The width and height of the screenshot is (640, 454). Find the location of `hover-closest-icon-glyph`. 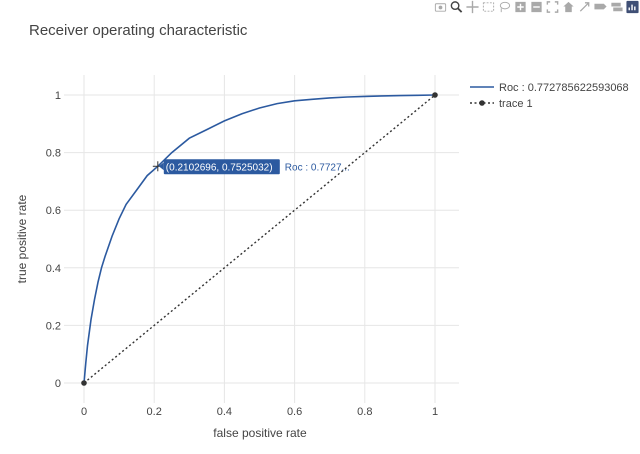

hover-closest-icon-glyph is located at coordinates (600, 6).